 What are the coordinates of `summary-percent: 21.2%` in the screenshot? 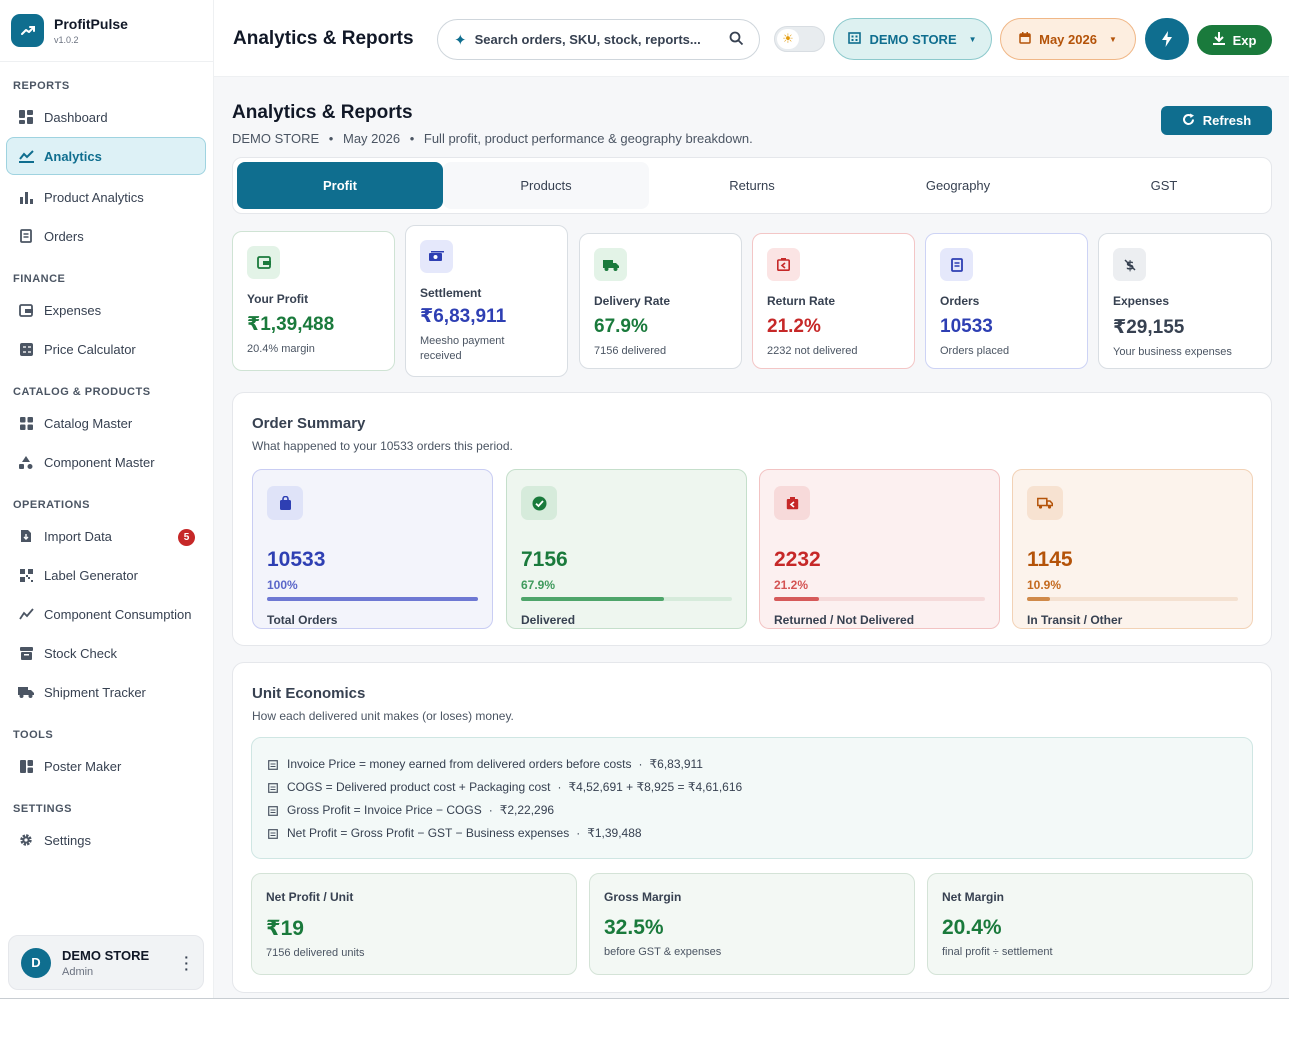 It's located at (791, 585).